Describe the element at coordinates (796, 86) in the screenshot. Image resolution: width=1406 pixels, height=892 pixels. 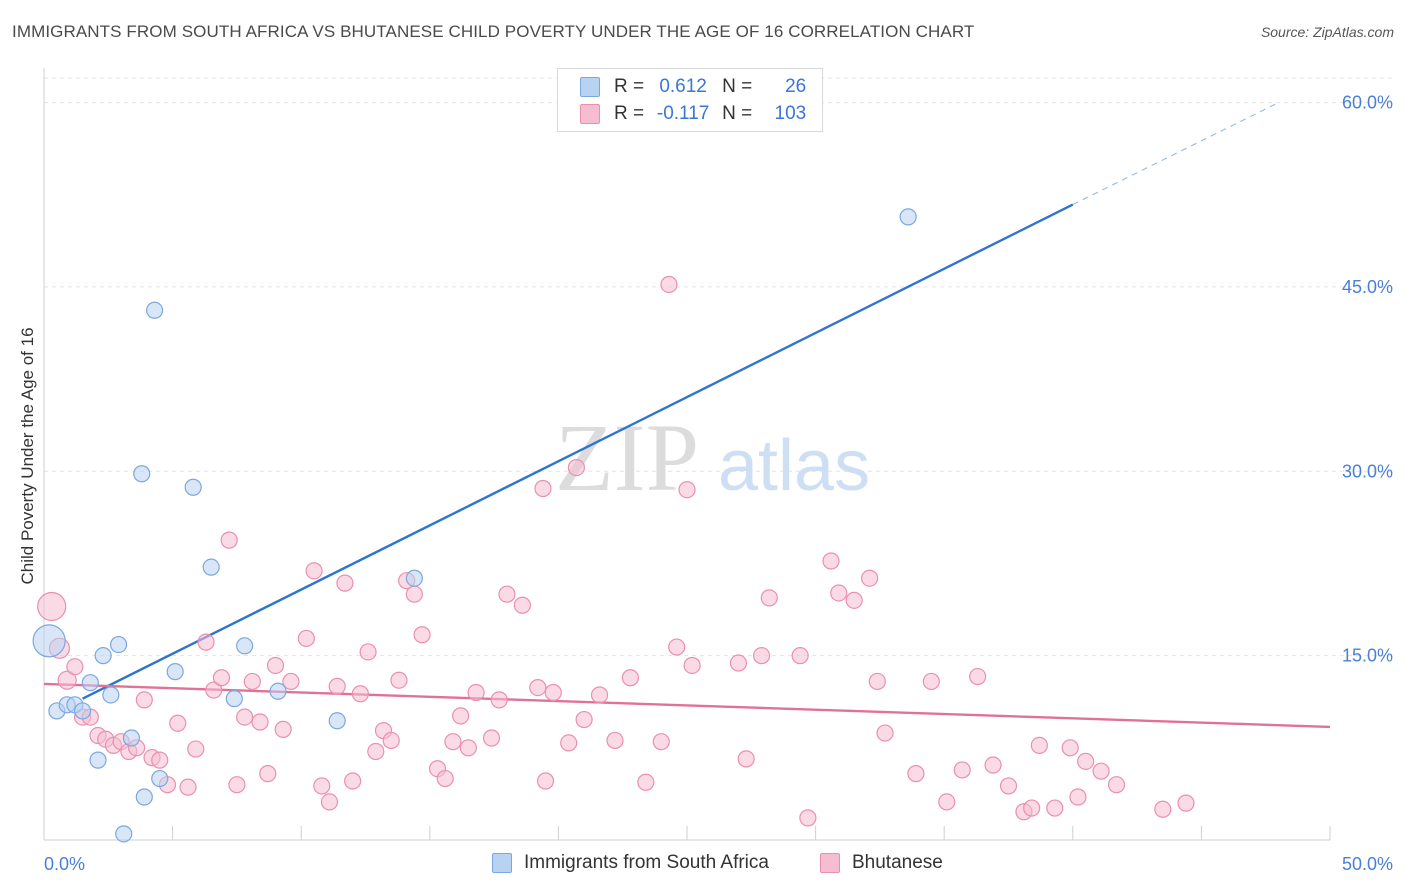
I see `n-value: 26` at that location.